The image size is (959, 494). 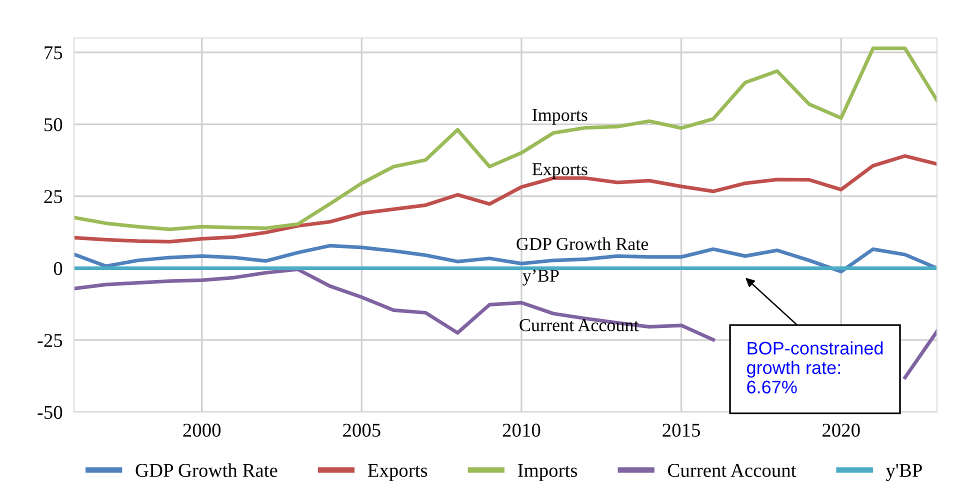 I want to click on y-tick-label: 50, so click(x=53, y=125).